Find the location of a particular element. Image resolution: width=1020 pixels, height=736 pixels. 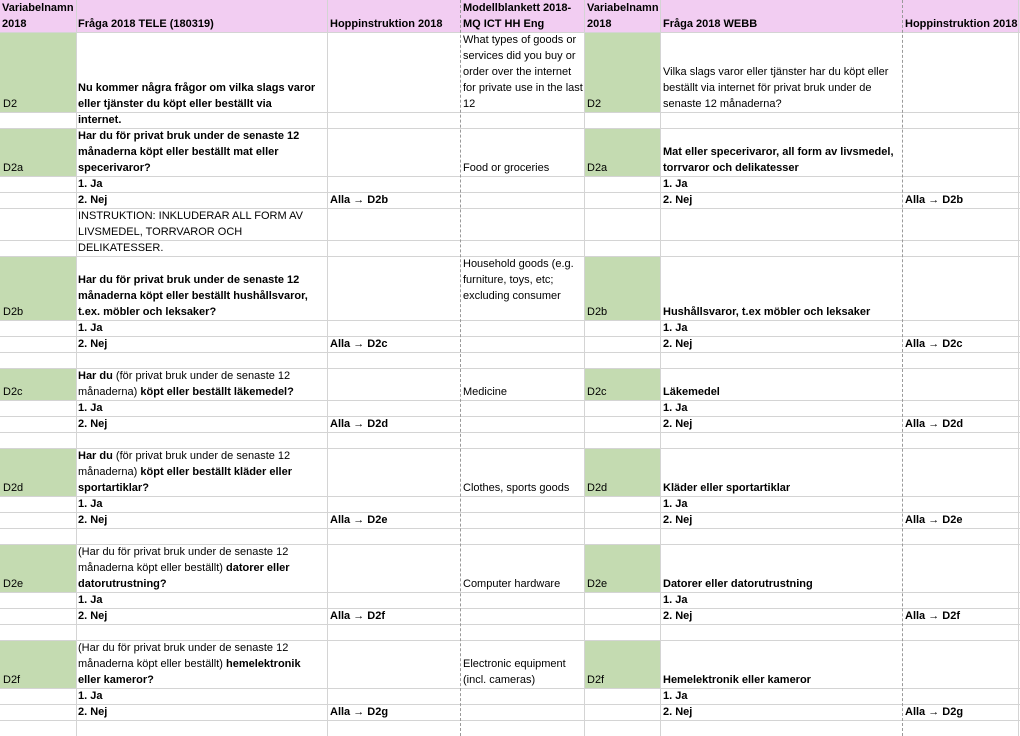

header-year-webb: 2018 is located at coordinates (599, 24).